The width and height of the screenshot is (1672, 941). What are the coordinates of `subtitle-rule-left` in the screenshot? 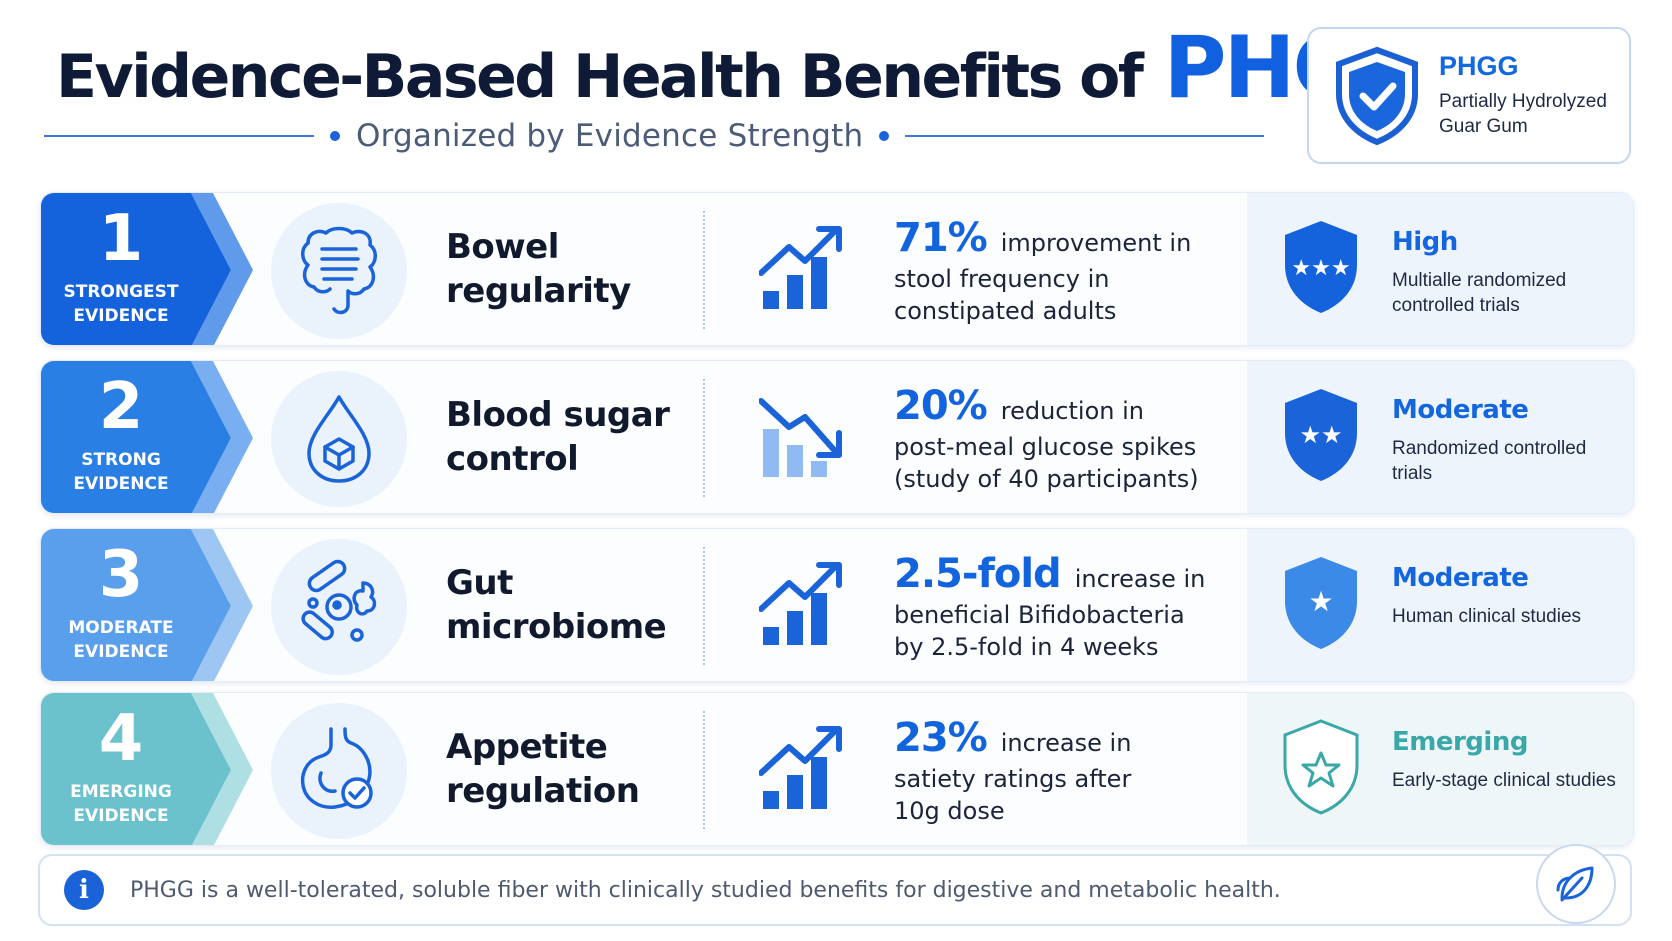 It's located at (179, 136).